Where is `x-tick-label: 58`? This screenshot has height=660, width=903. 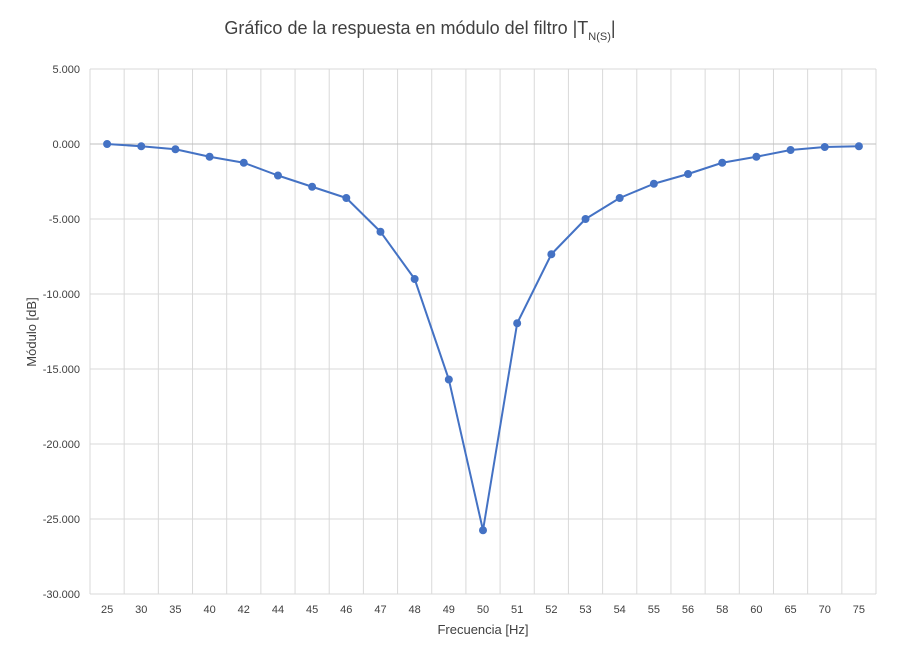
x-tick-label: 58 is located at coordinates (722, 610).